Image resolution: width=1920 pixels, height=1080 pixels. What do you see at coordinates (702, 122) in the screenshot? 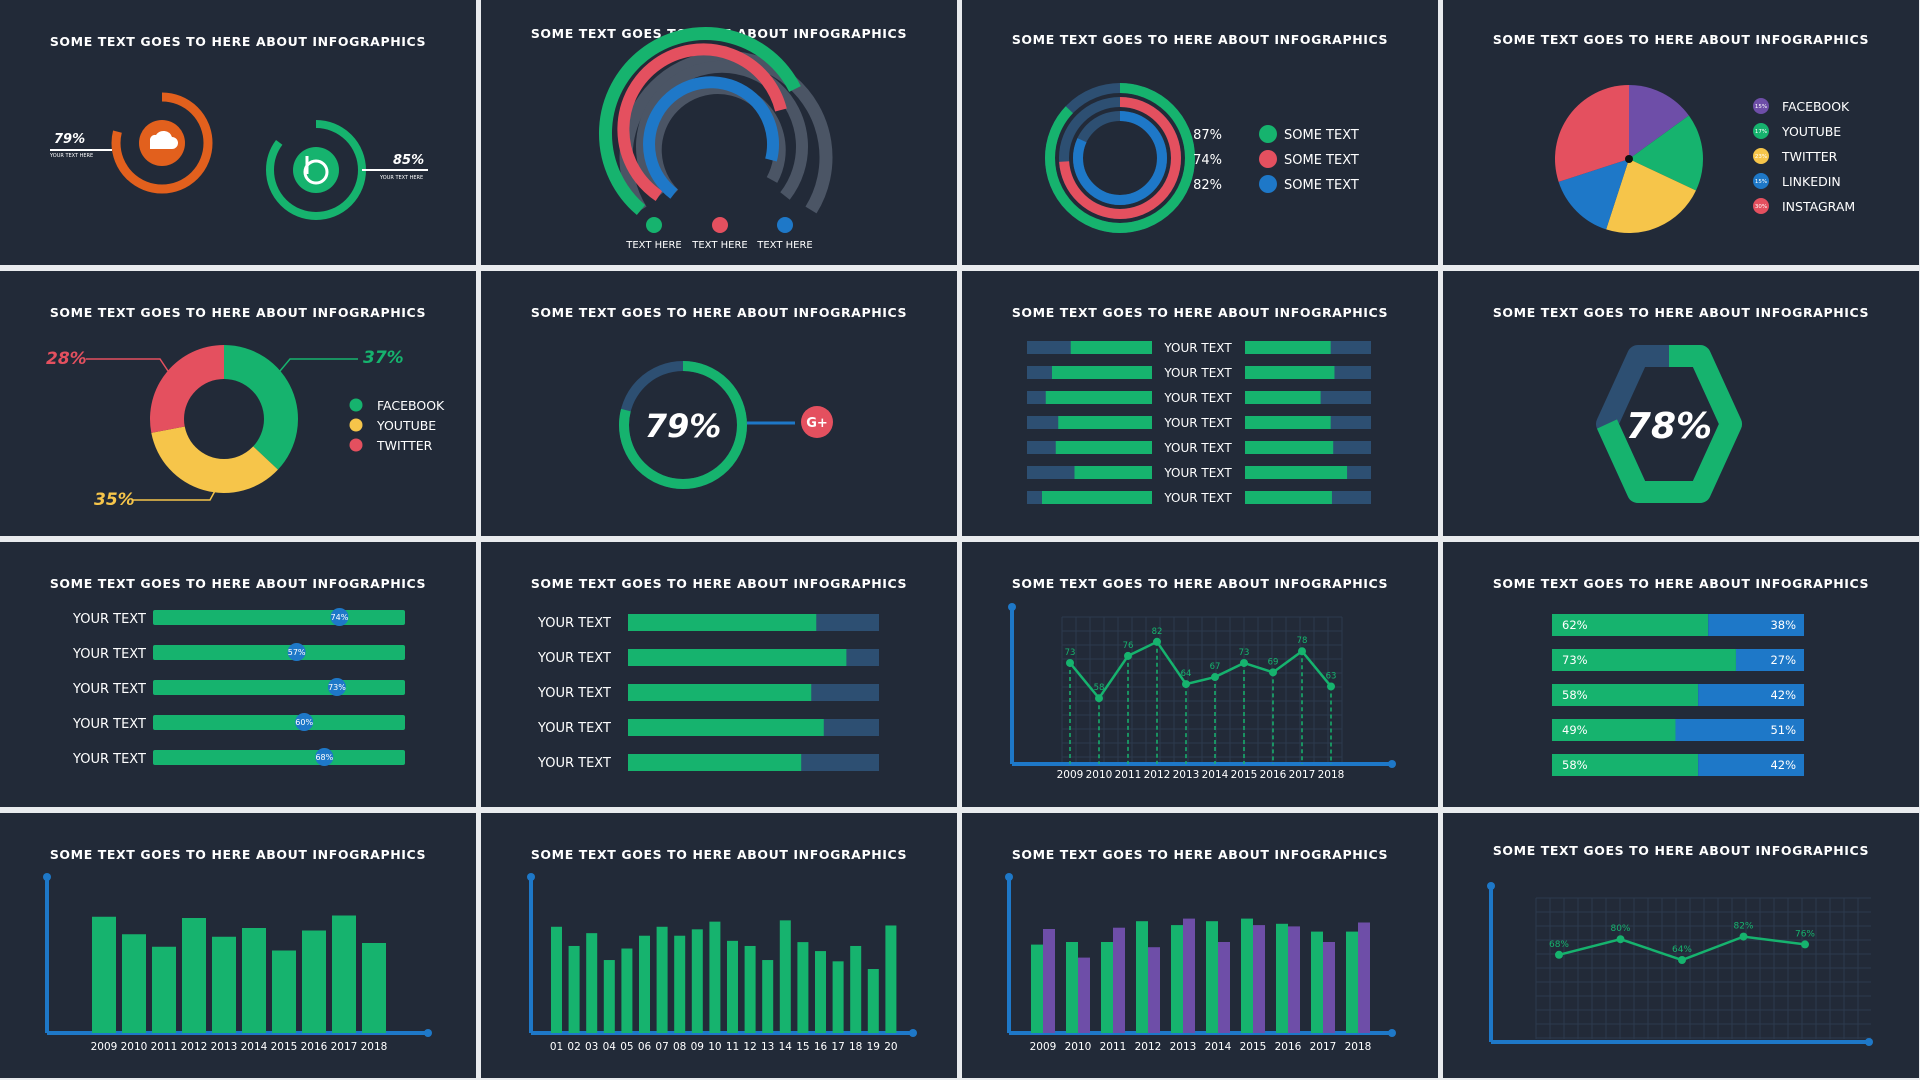
I see `ring-middle` at bounding box center [702, 122].